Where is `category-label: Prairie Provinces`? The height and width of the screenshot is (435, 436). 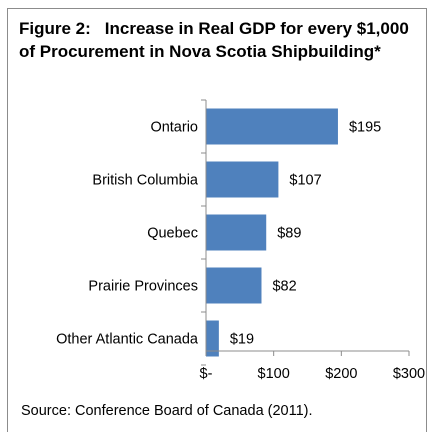
category-label: Prairie Provinces is located at coordinates (143, 287).